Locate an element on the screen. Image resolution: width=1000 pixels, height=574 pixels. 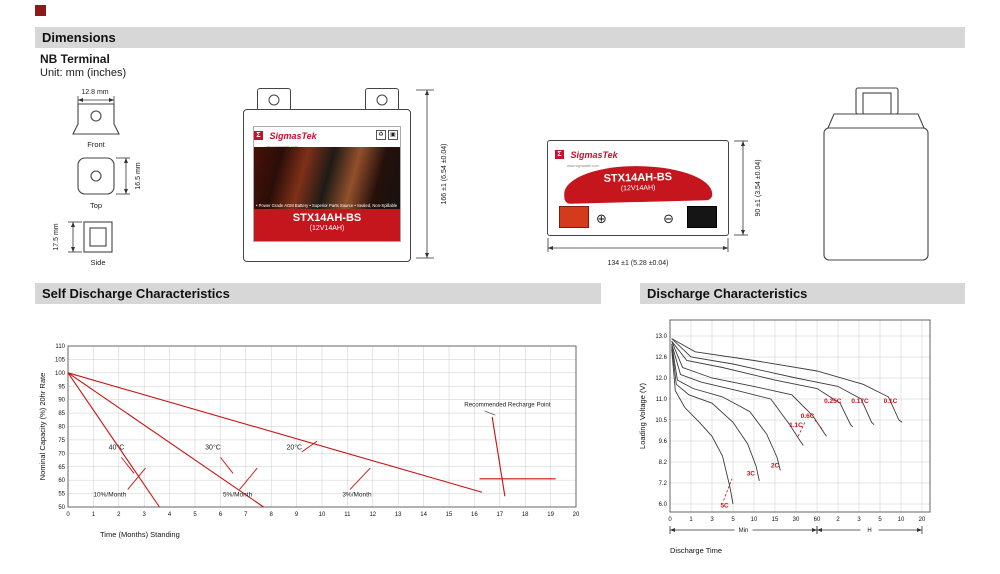
svg-text: 2 is located at coordinates (119, 515).